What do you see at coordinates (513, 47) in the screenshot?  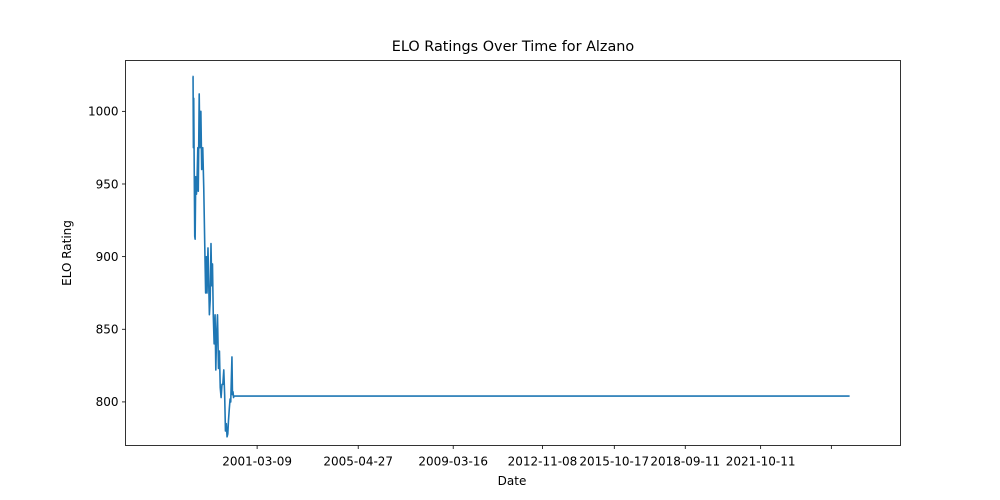 I see `chart-title: ELO Ratings Over Time for Alzano` at bounding box center [513, 47].